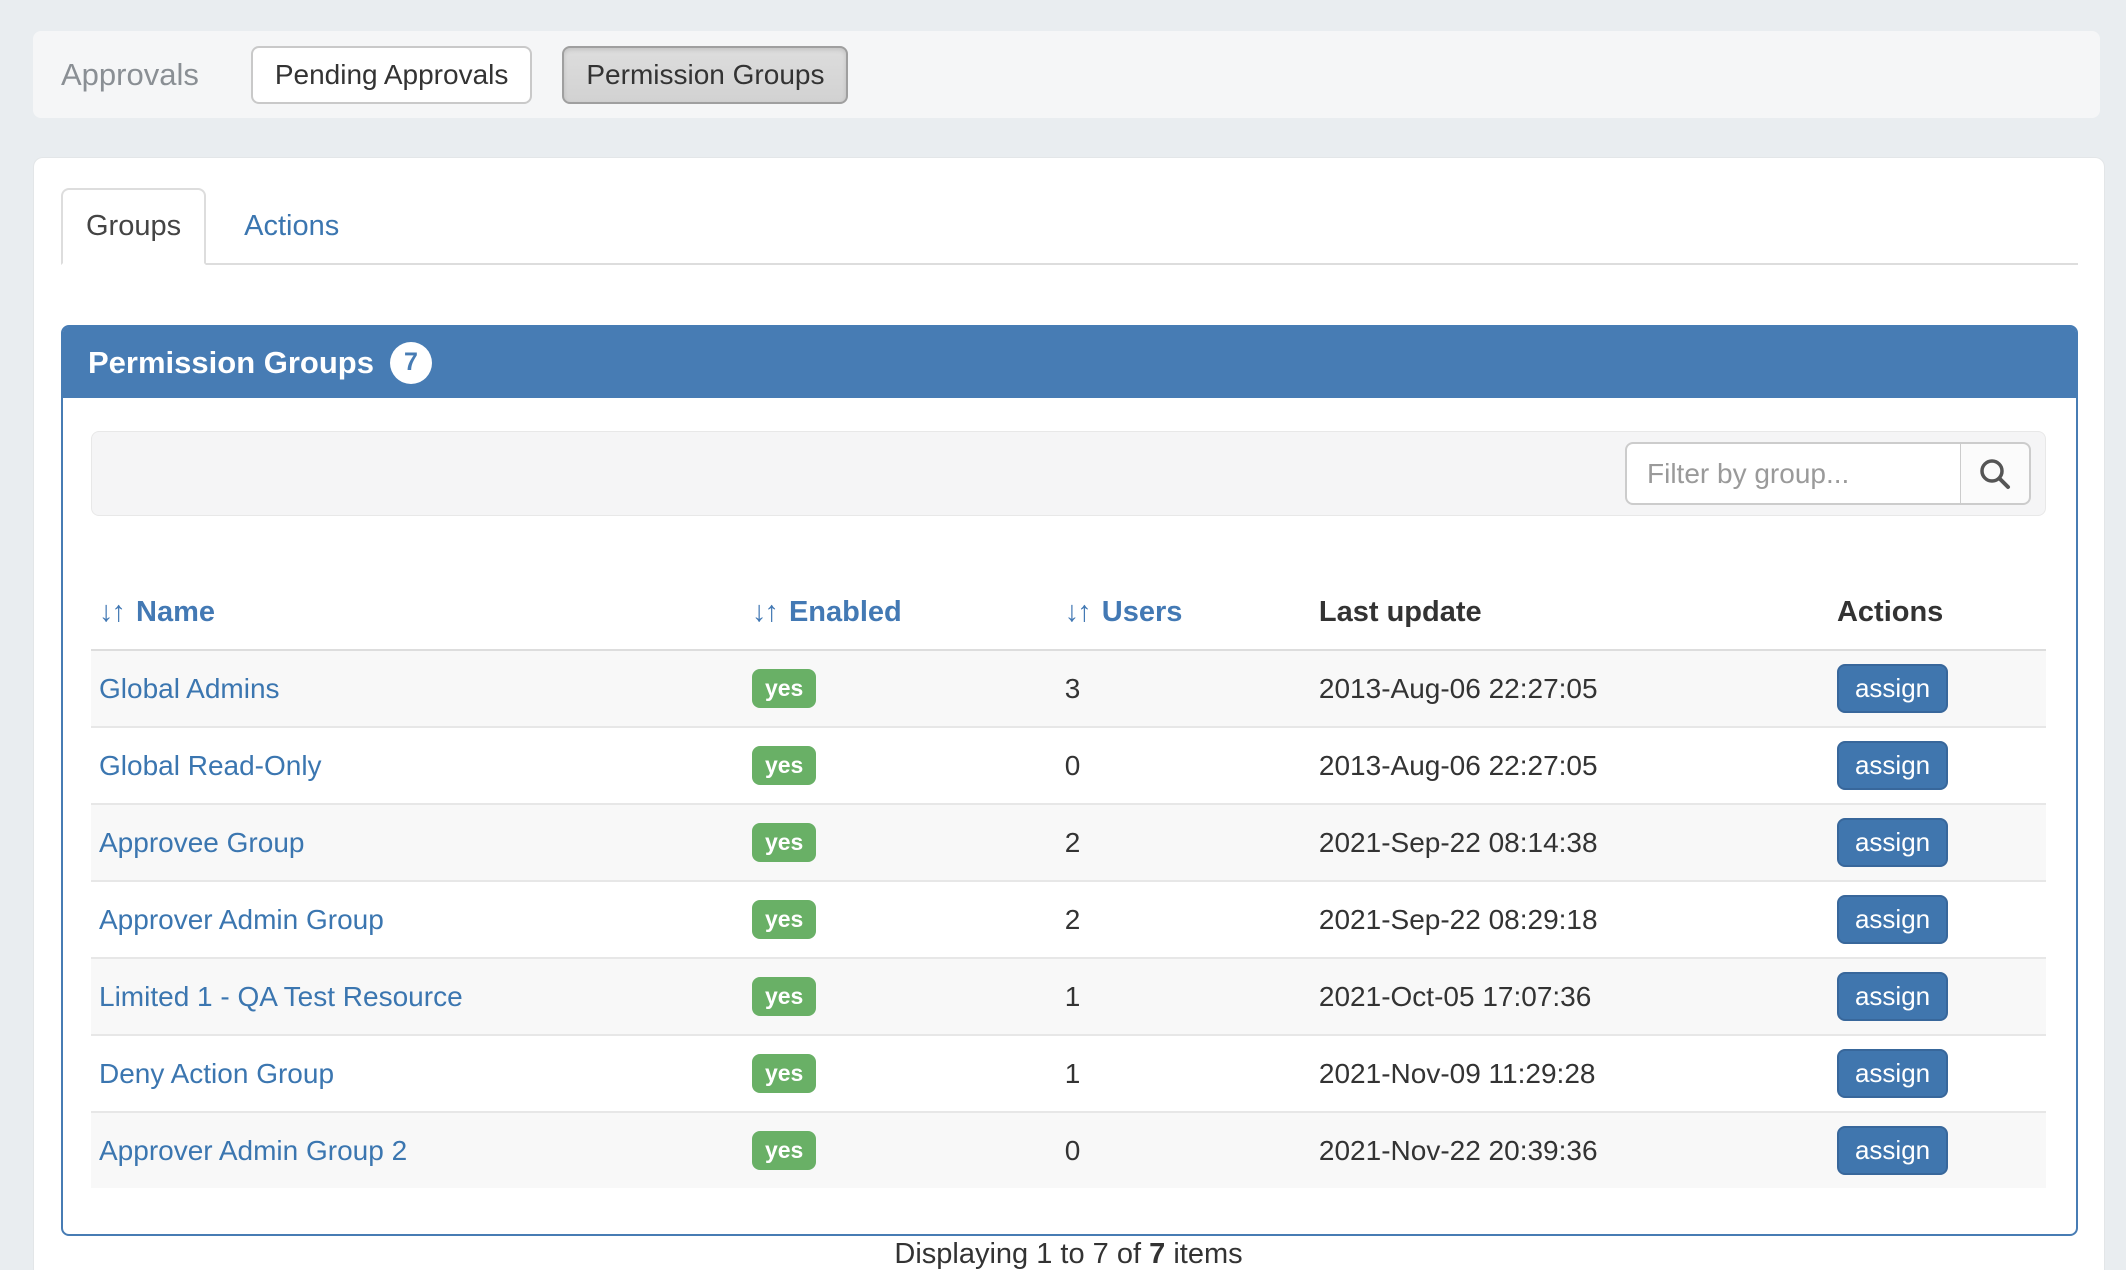  I want to click on permission-groups-button: Permission Groups, so click(705, 74).